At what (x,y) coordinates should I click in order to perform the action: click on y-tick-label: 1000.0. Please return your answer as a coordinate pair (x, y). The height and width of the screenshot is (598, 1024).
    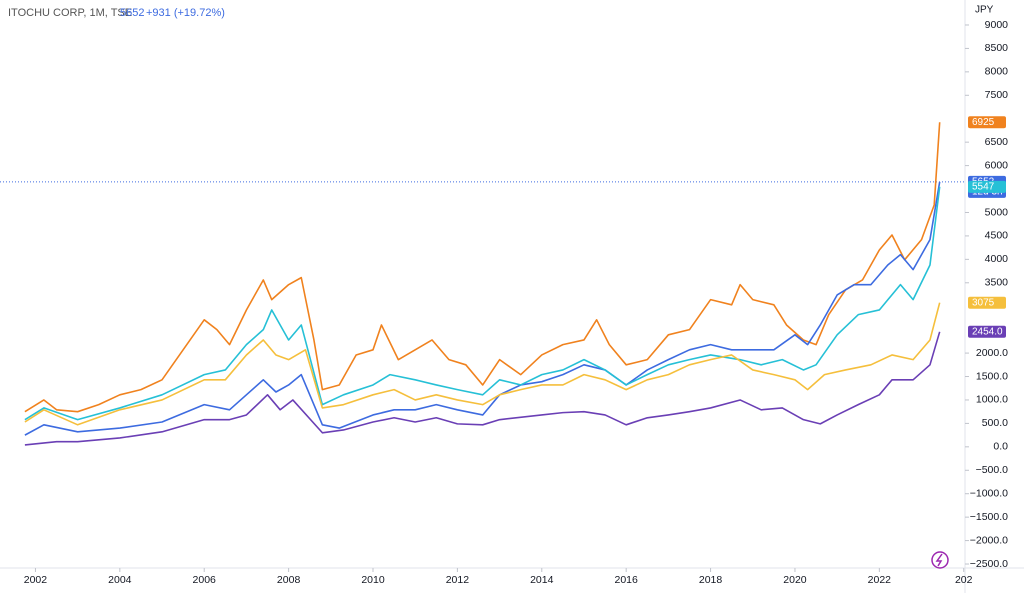
    Looking at the image, I should click on (992, 400).